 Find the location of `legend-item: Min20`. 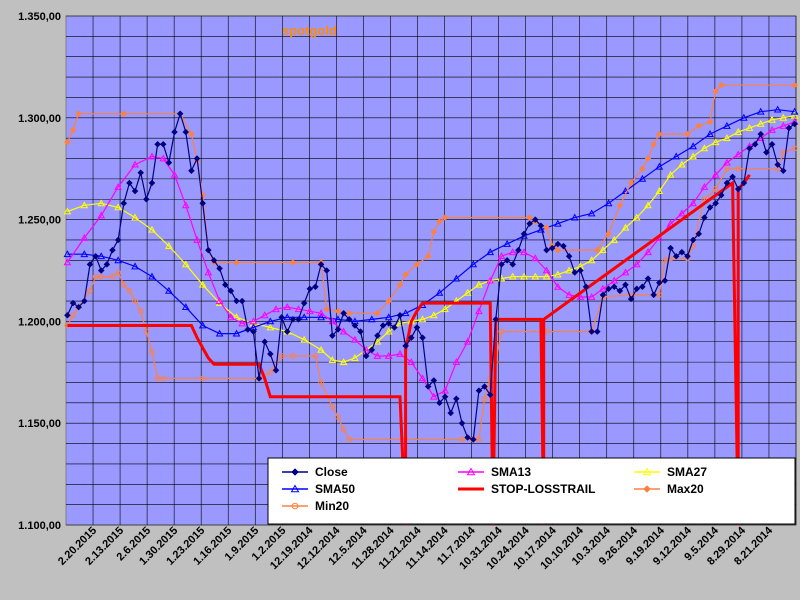

legend-item: Min20 is located at coordinates (315, 506).